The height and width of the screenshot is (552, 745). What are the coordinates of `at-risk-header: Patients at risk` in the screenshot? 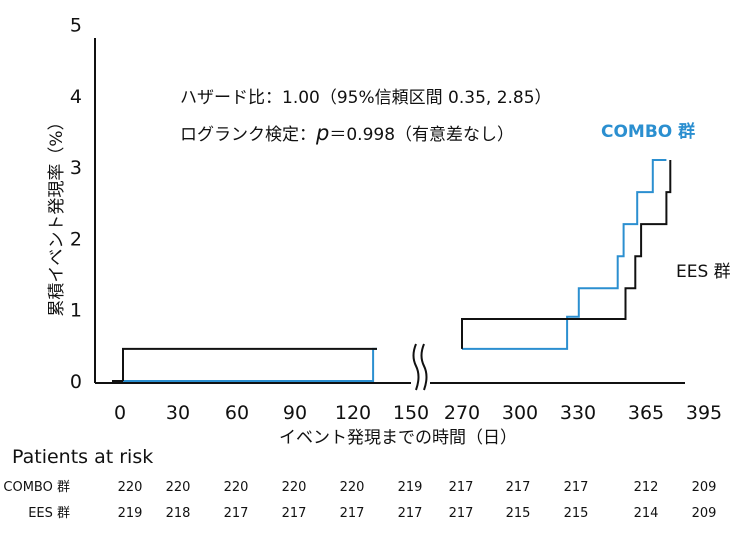 It's located at (82, 457).